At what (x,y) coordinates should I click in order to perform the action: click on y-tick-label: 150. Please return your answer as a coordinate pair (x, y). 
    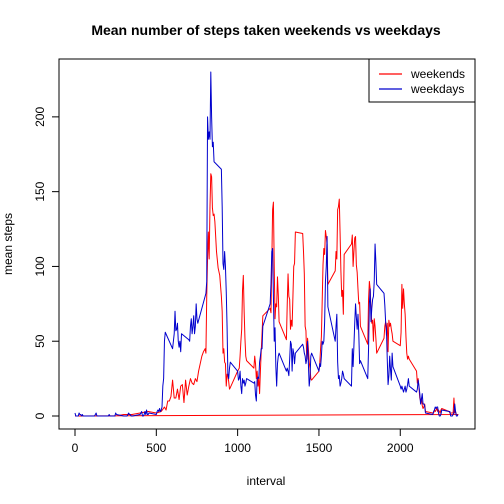
    Looking at the image, I should click on (40, 191).